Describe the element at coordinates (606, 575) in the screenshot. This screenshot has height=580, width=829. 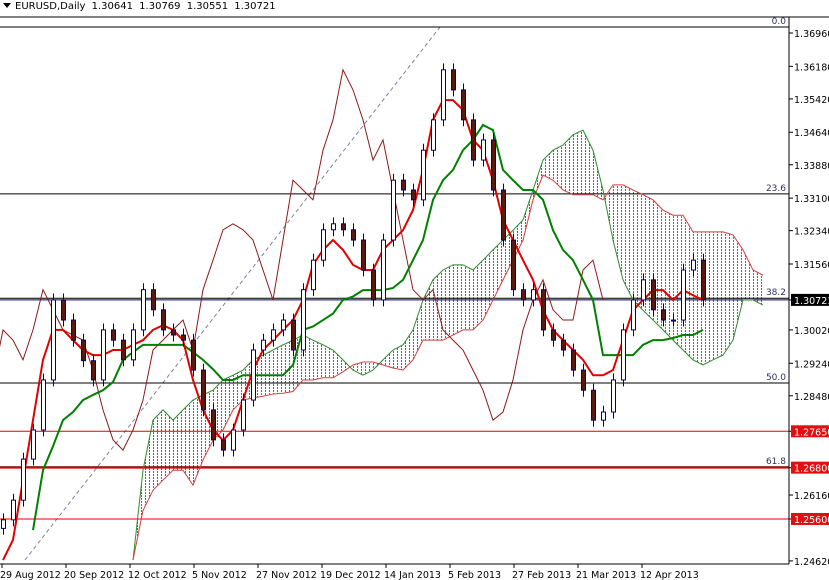
I see `date-tick-label: 21 Mar 2013` at that location.